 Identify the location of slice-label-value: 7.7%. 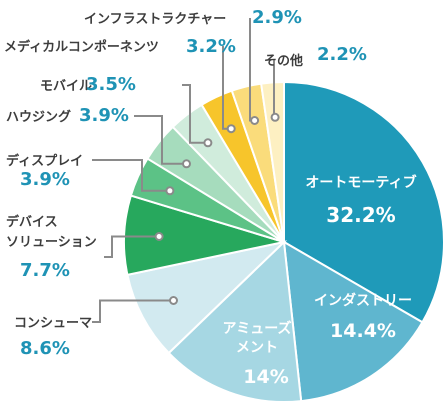
(45, 270).